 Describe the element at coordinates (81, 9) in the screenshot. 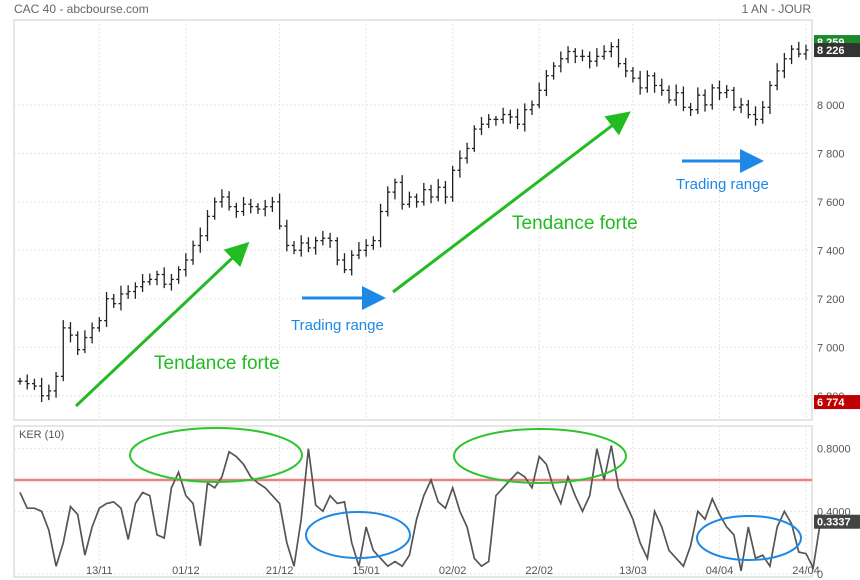

I see `chart-source-title: CAC 40 - abcbourse.com` at that location.